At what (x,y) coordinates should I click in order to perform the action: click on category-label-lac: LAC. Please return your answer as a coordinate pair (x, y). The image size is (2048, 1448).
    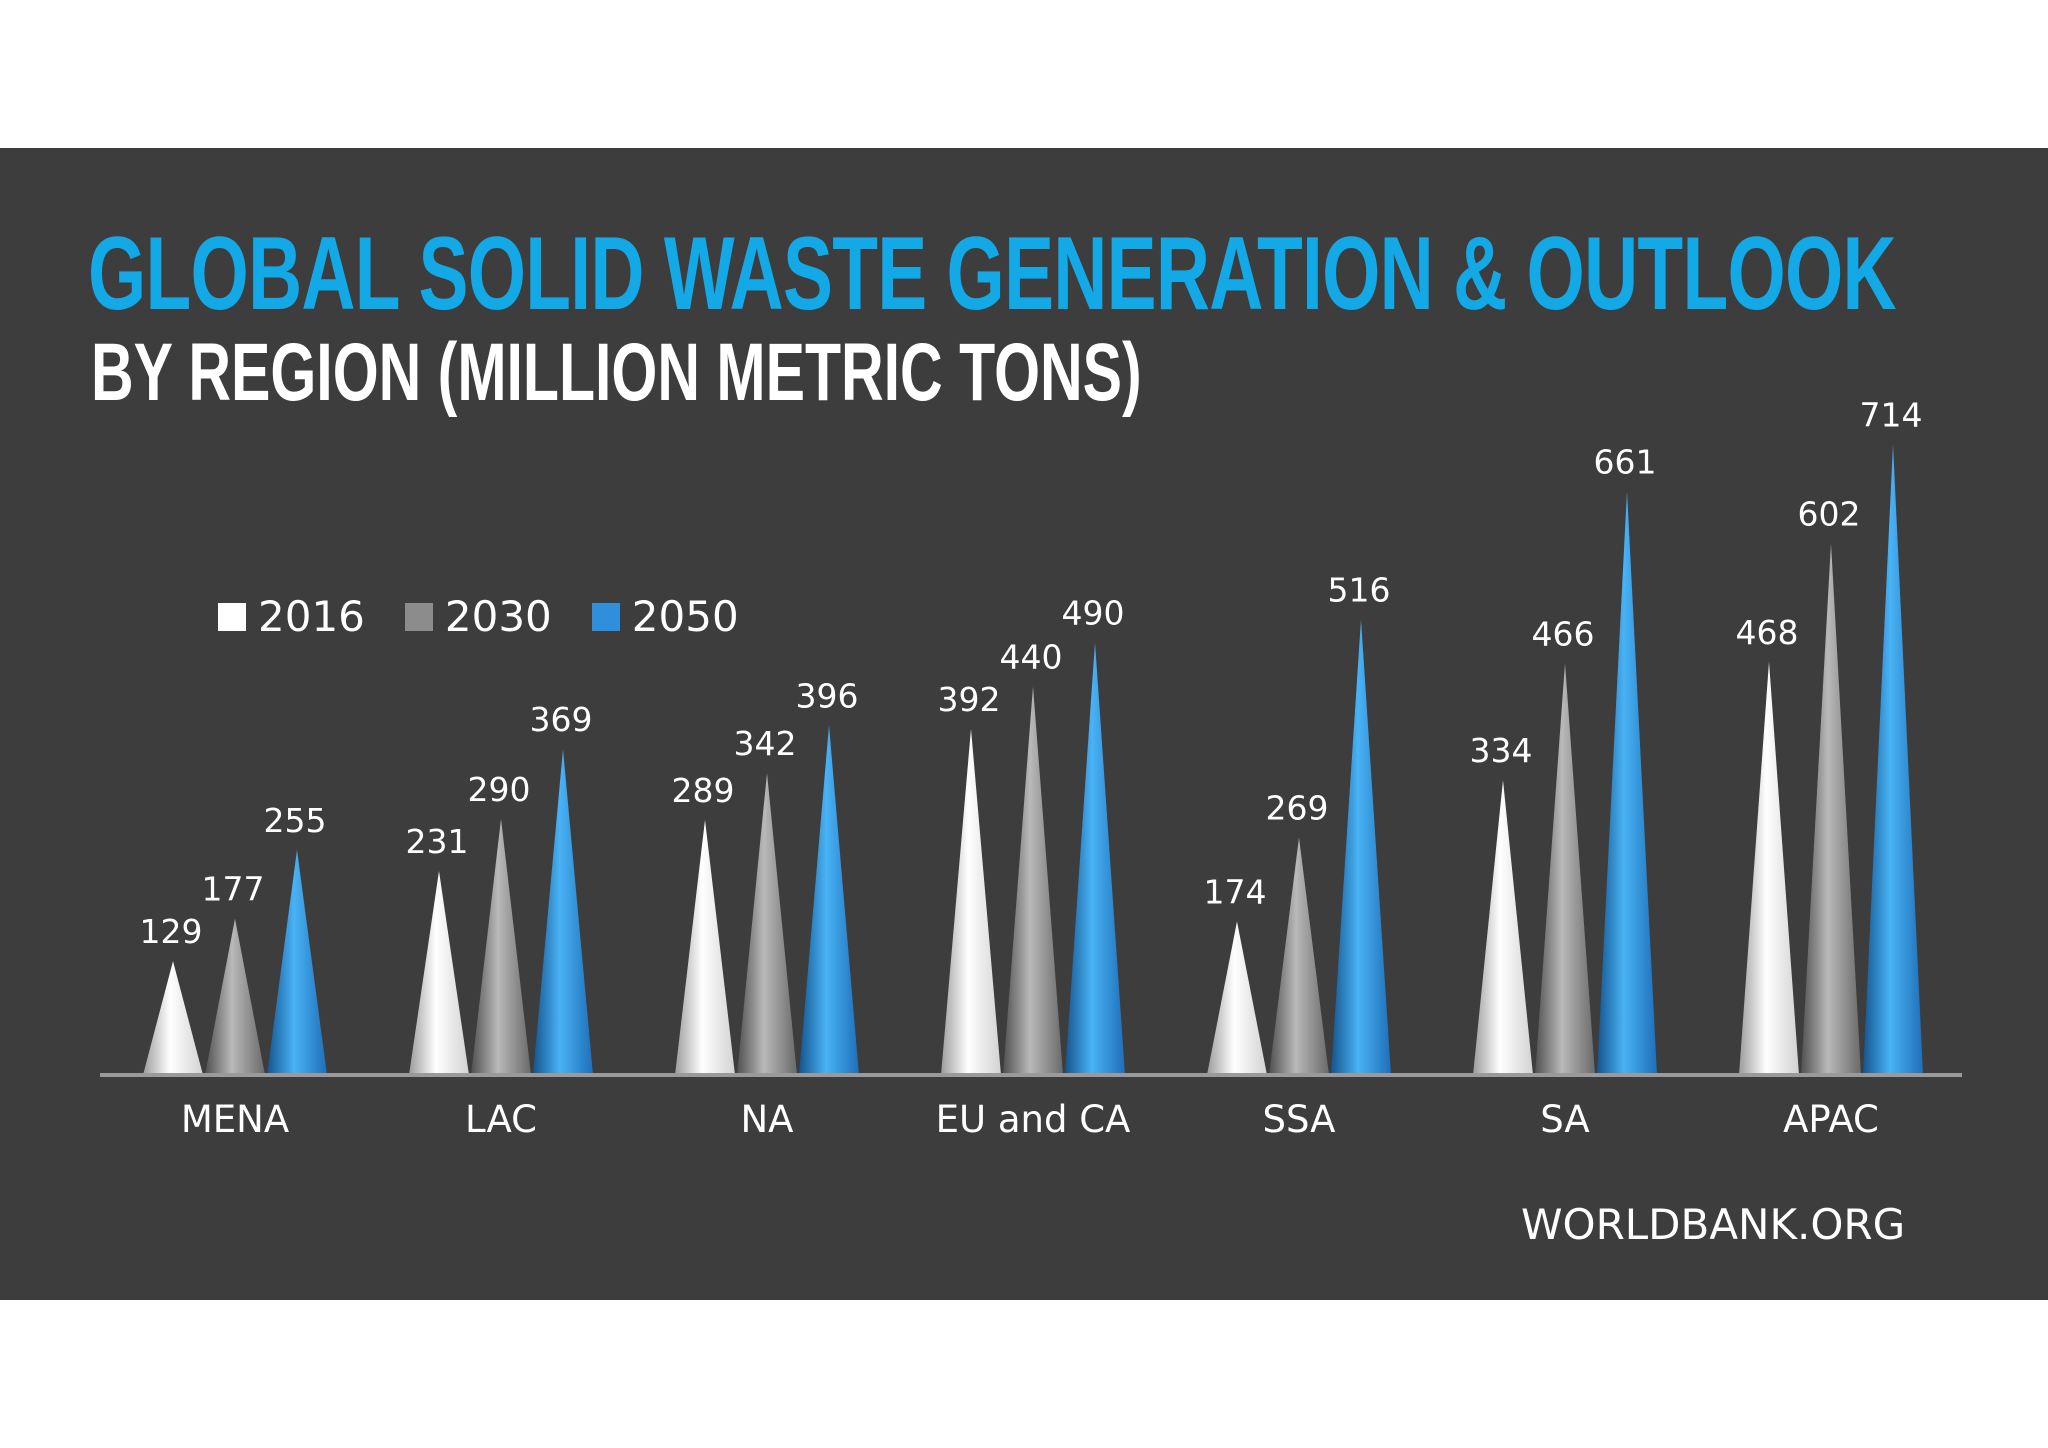
    Looking at the image, I should click on (501, 1119).